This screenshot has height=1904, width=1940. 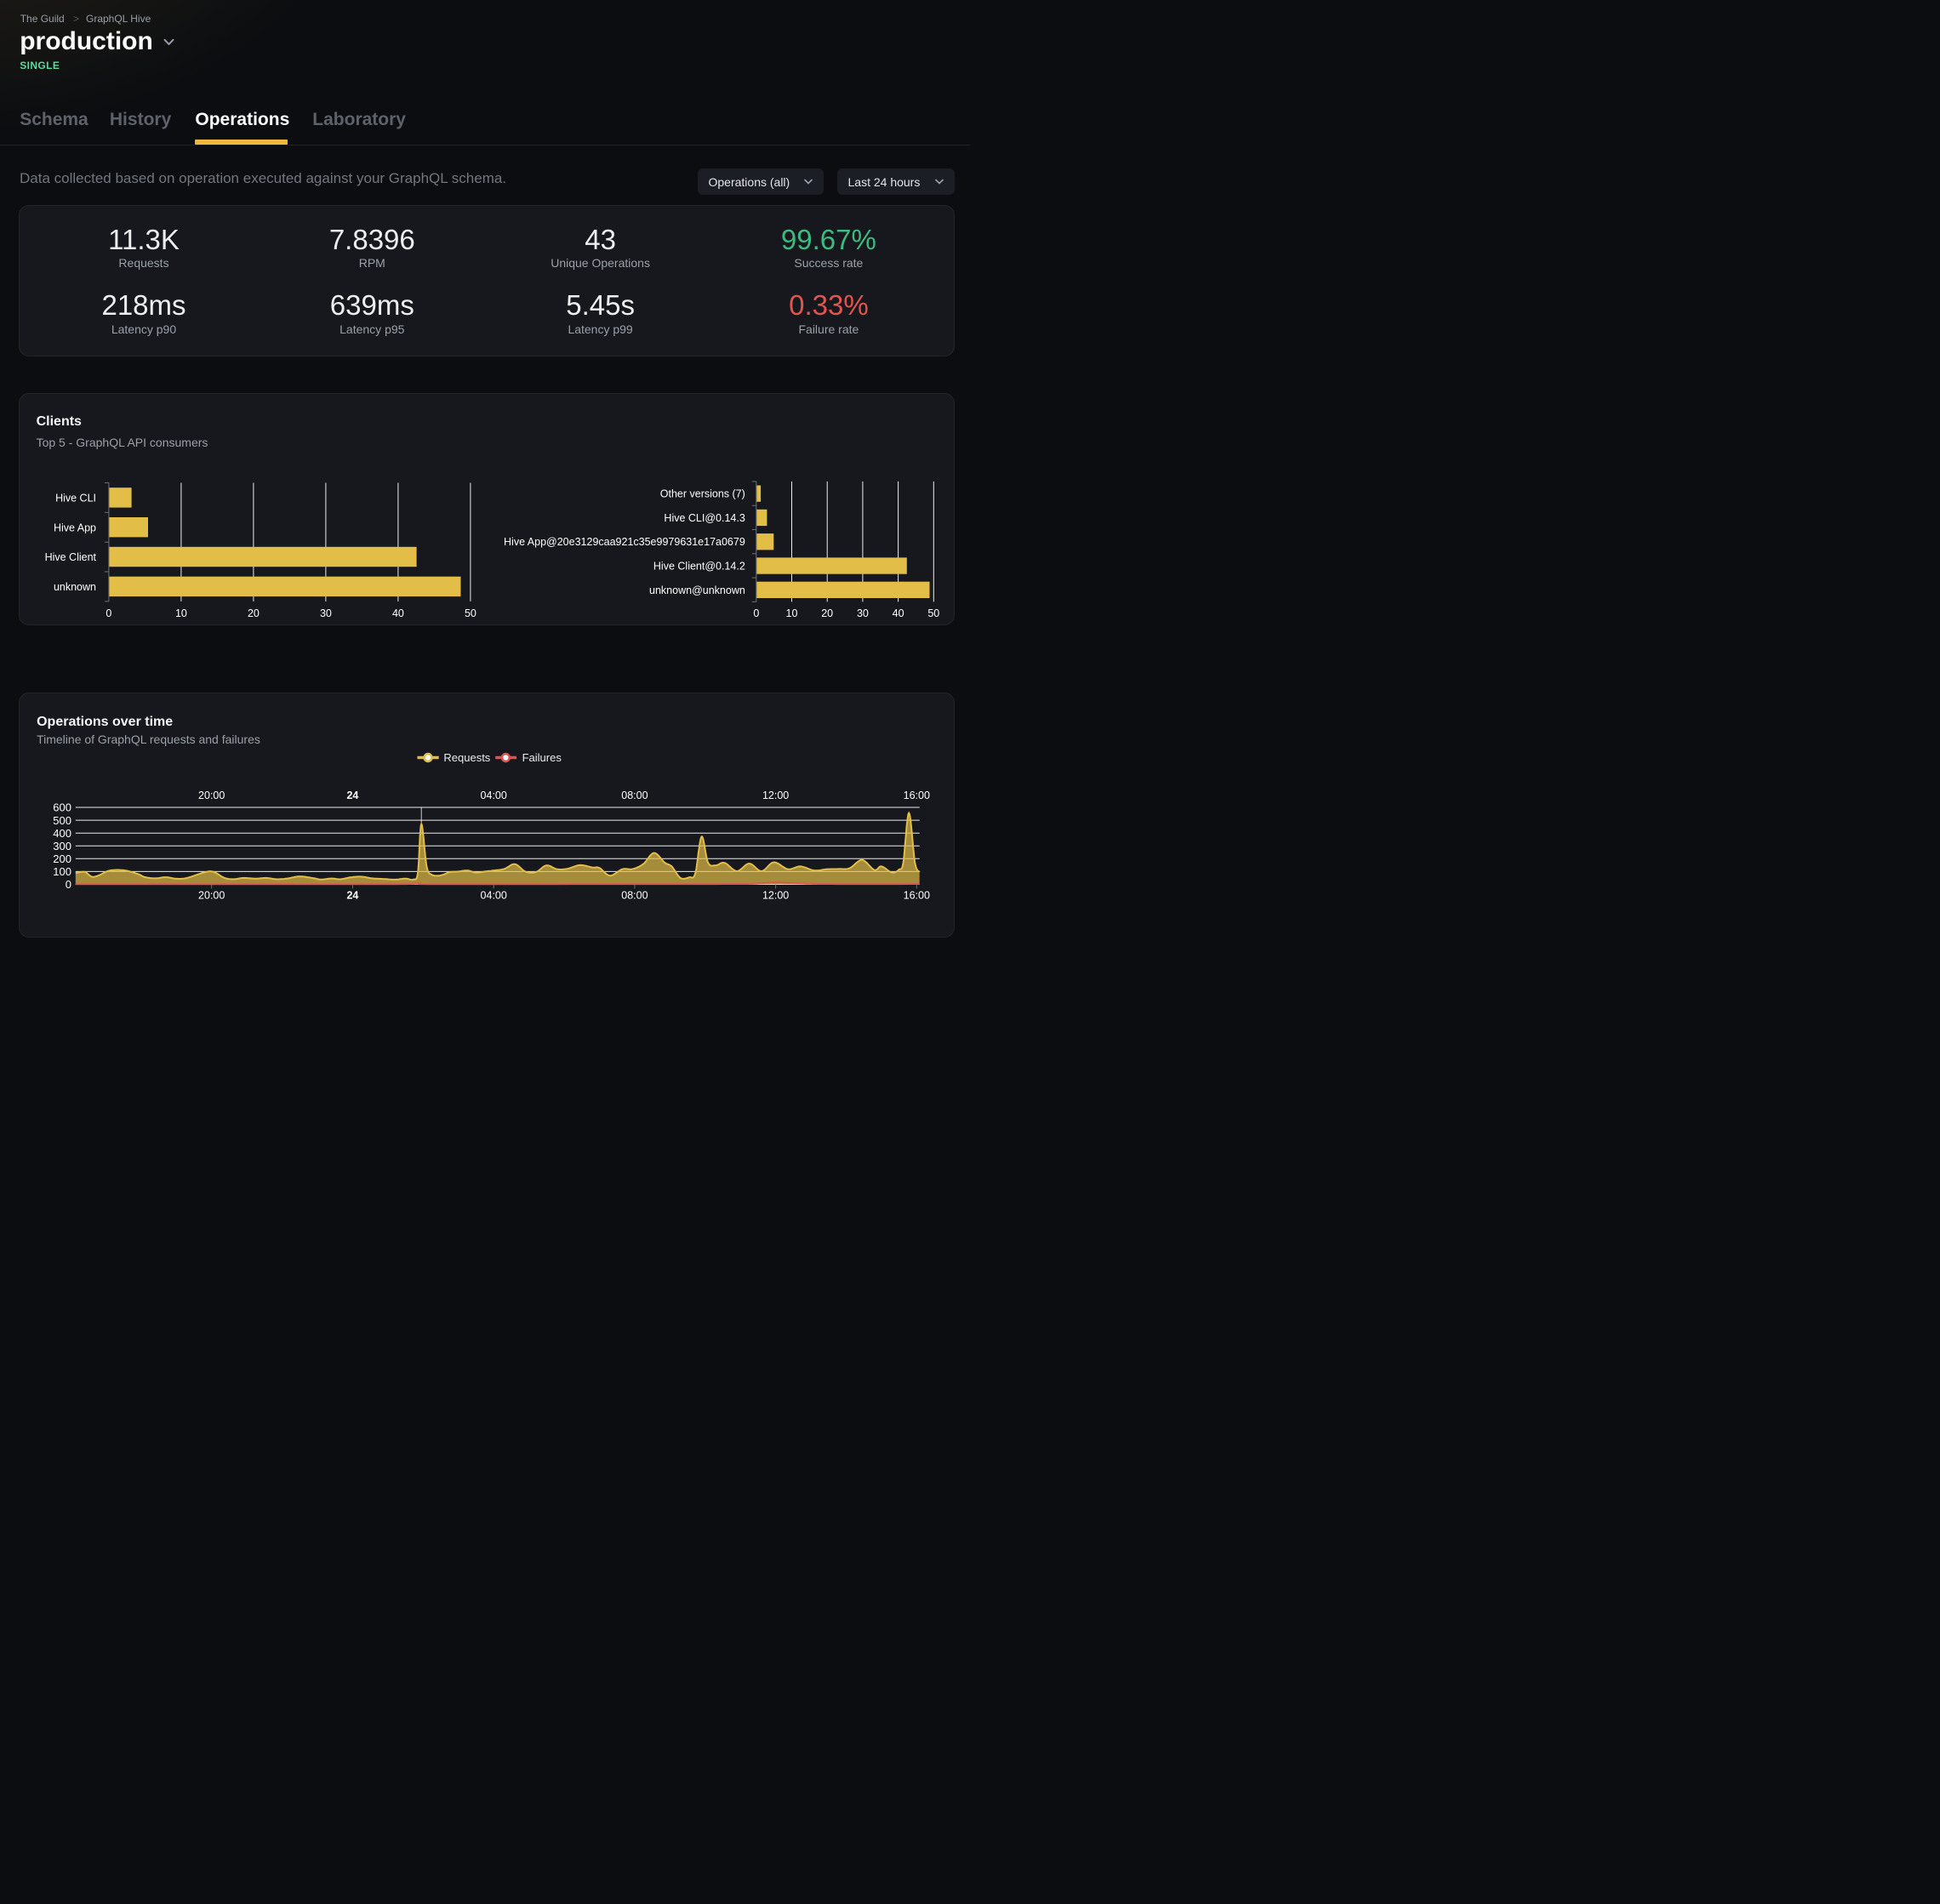 What do you see at coordinates (62, 846) in the screenshot?
I see `svg-text: 300` at bounding box center [62, 846].